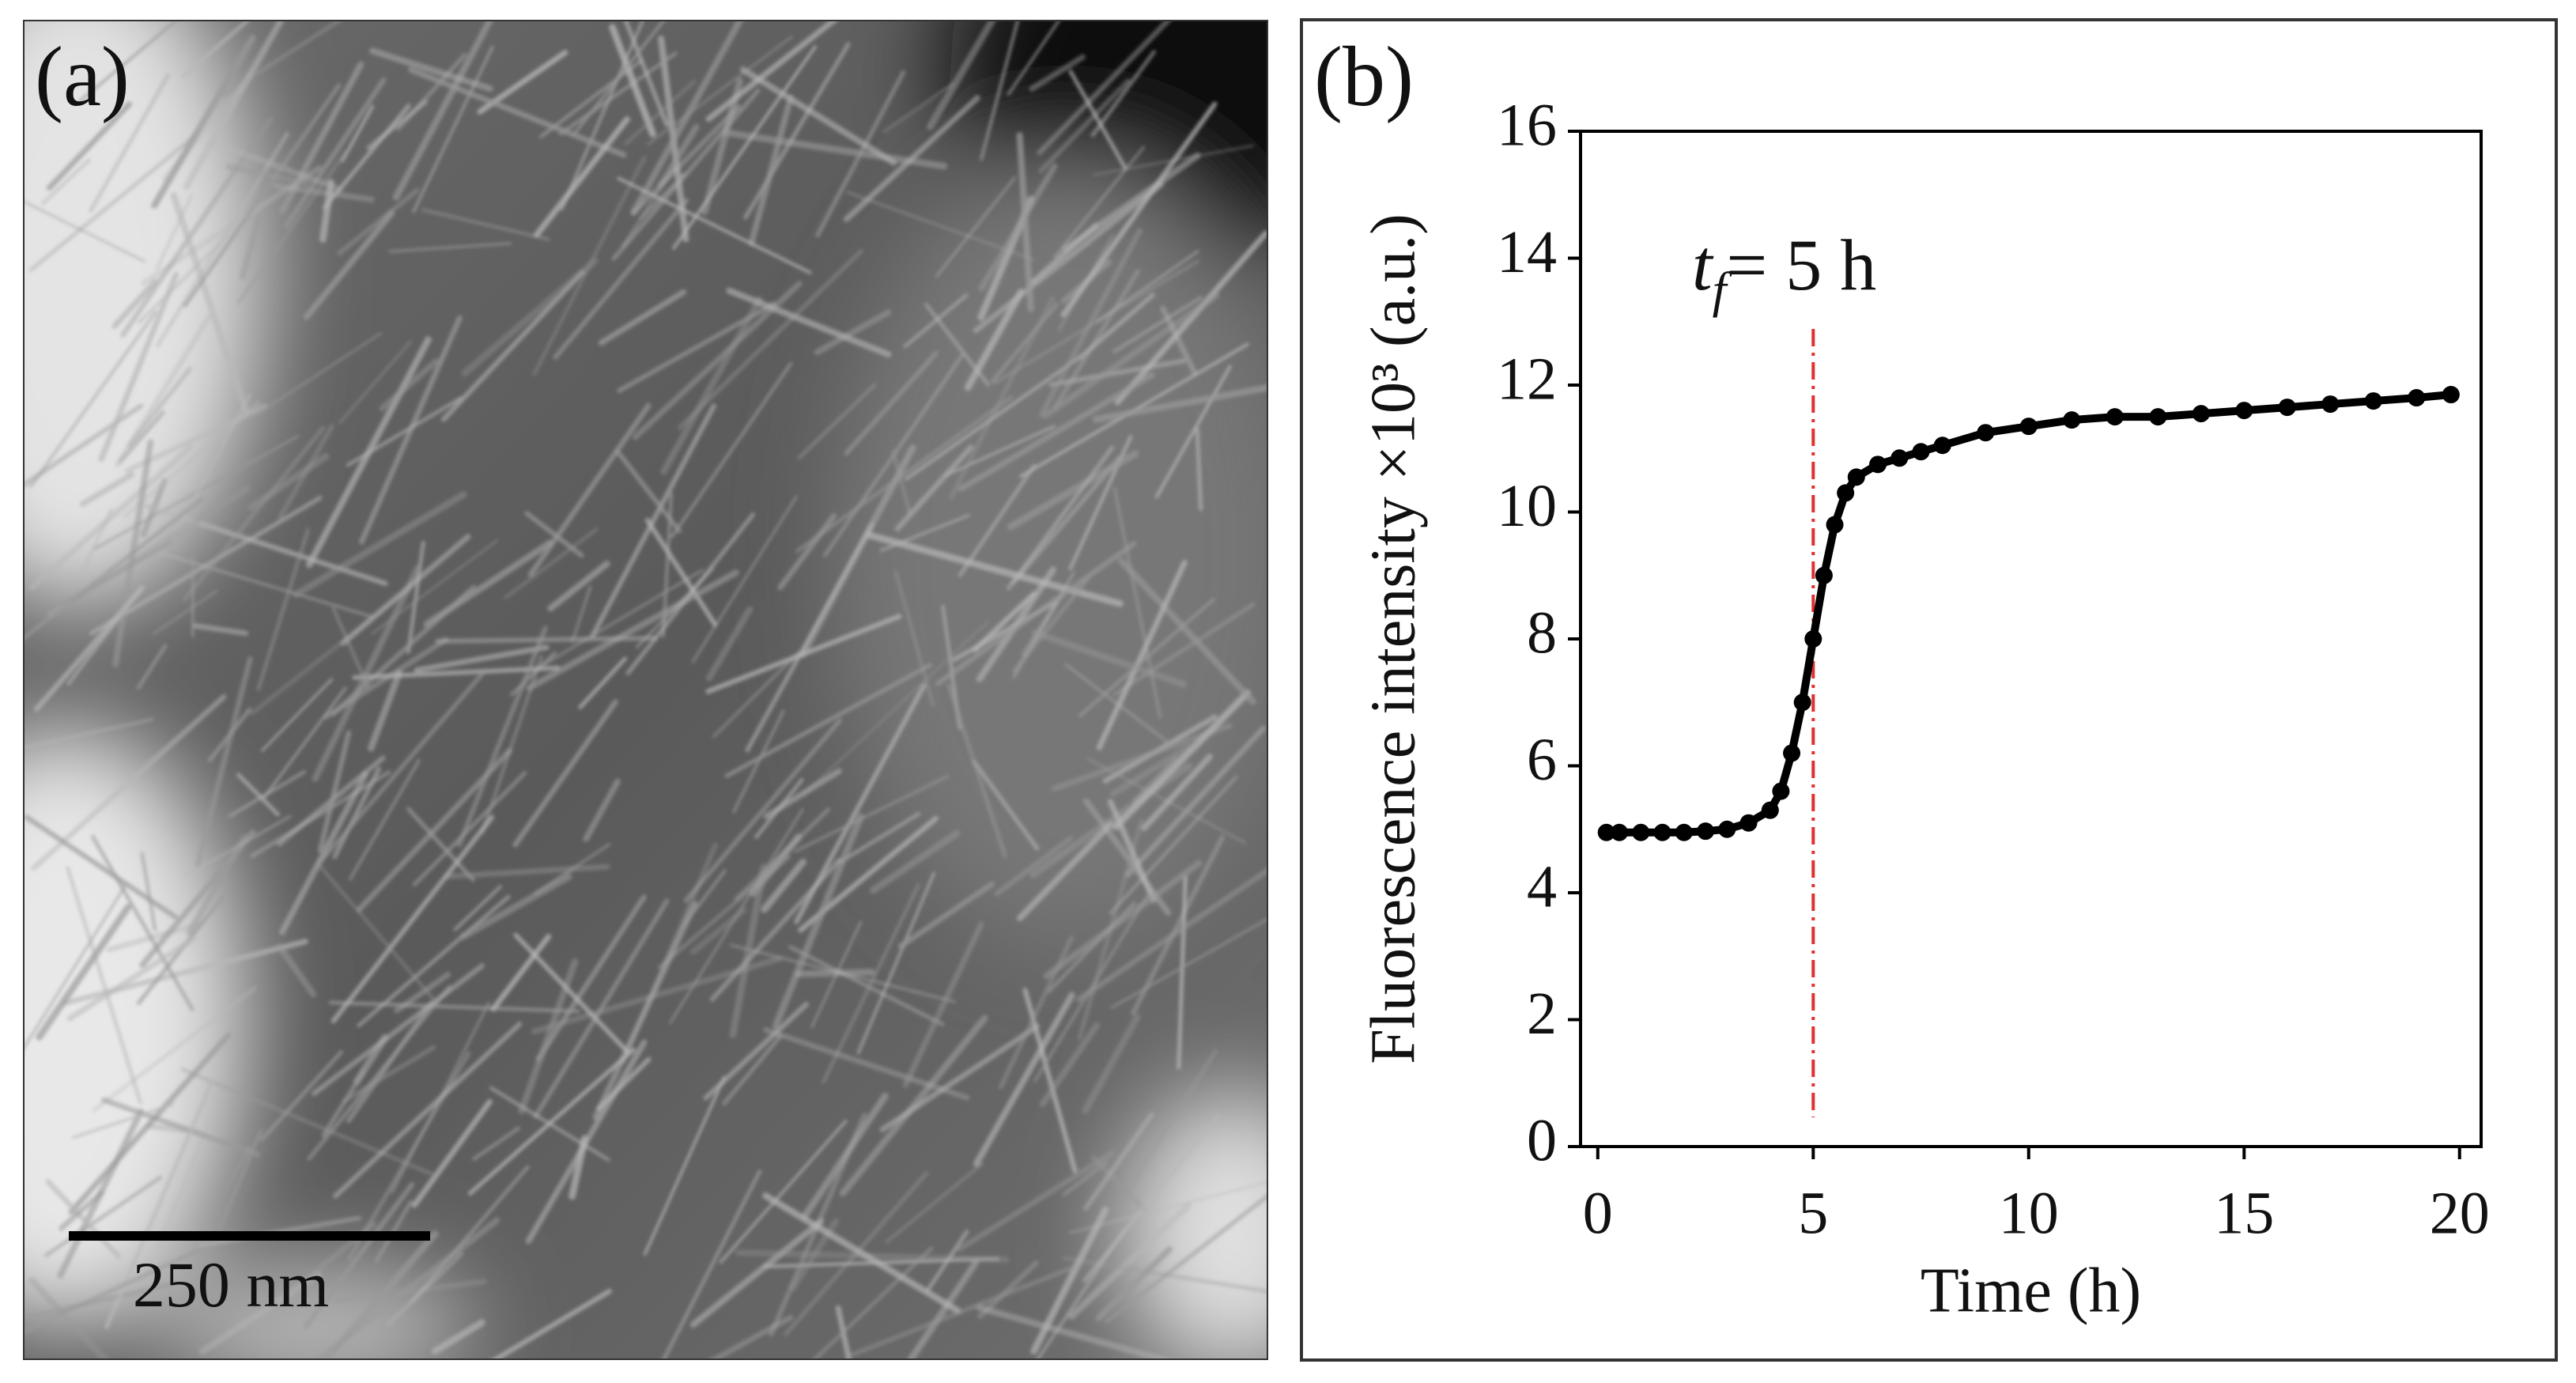 This screenshot has width=2576, height=1383. I want to click on y-tick-label: 4, so click(1542, 886).